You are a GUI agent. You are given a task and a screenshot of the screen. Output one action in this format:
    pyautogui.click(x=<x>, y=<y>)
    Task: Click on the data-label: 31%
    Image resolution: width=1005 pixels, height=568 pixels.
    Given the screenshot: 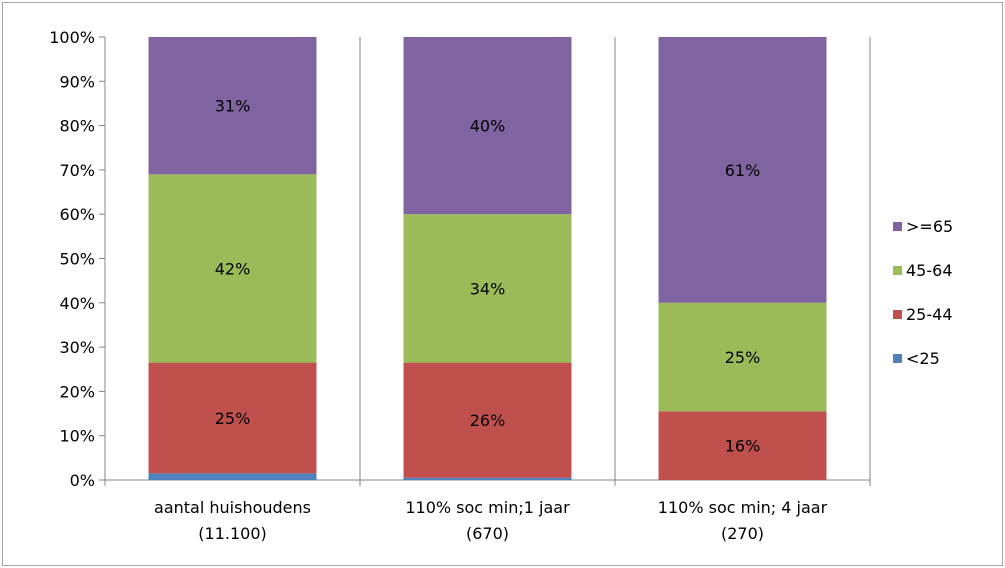 What is the action you would take?
    pyautogui.click(x=233, y=106)
    